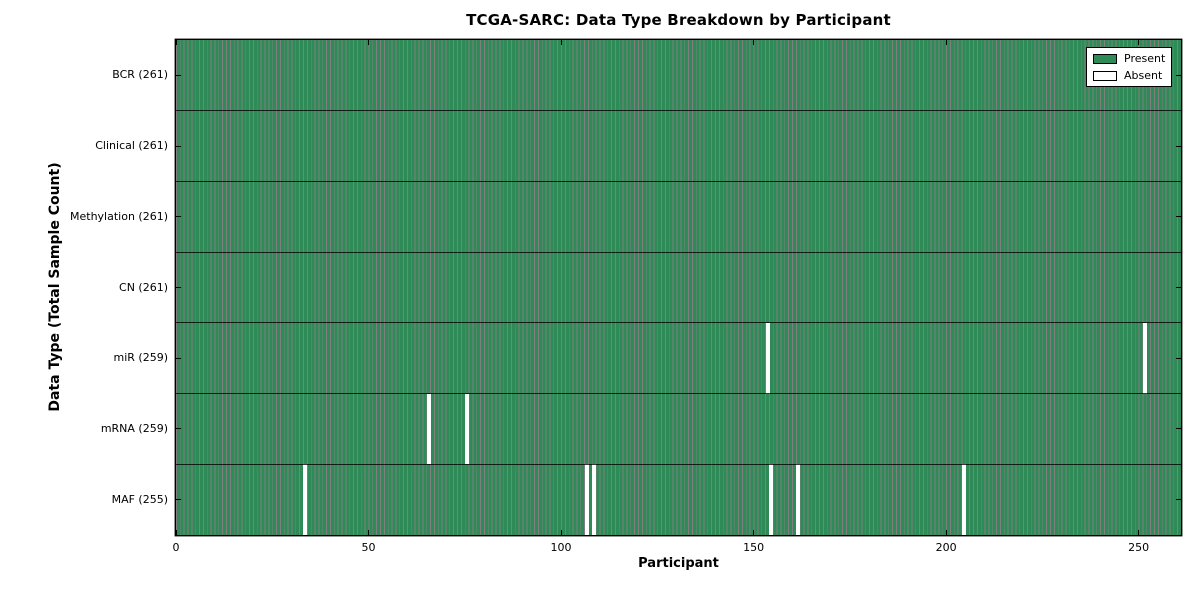  What do you see at coordinates (678, 429) in the screenshot?
I see `data-row-mRNA` at bounding box center [678, 429].